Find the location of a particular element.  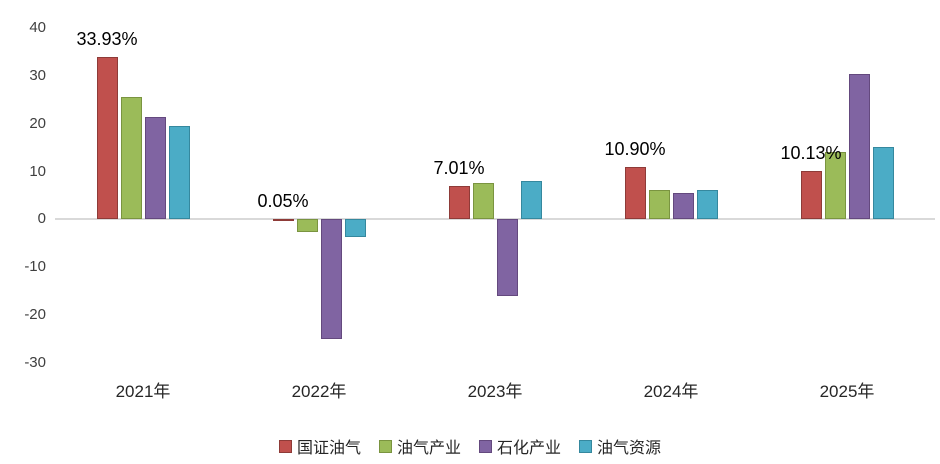

legend-label: 石化产业 is located at coordinates (529, 448).